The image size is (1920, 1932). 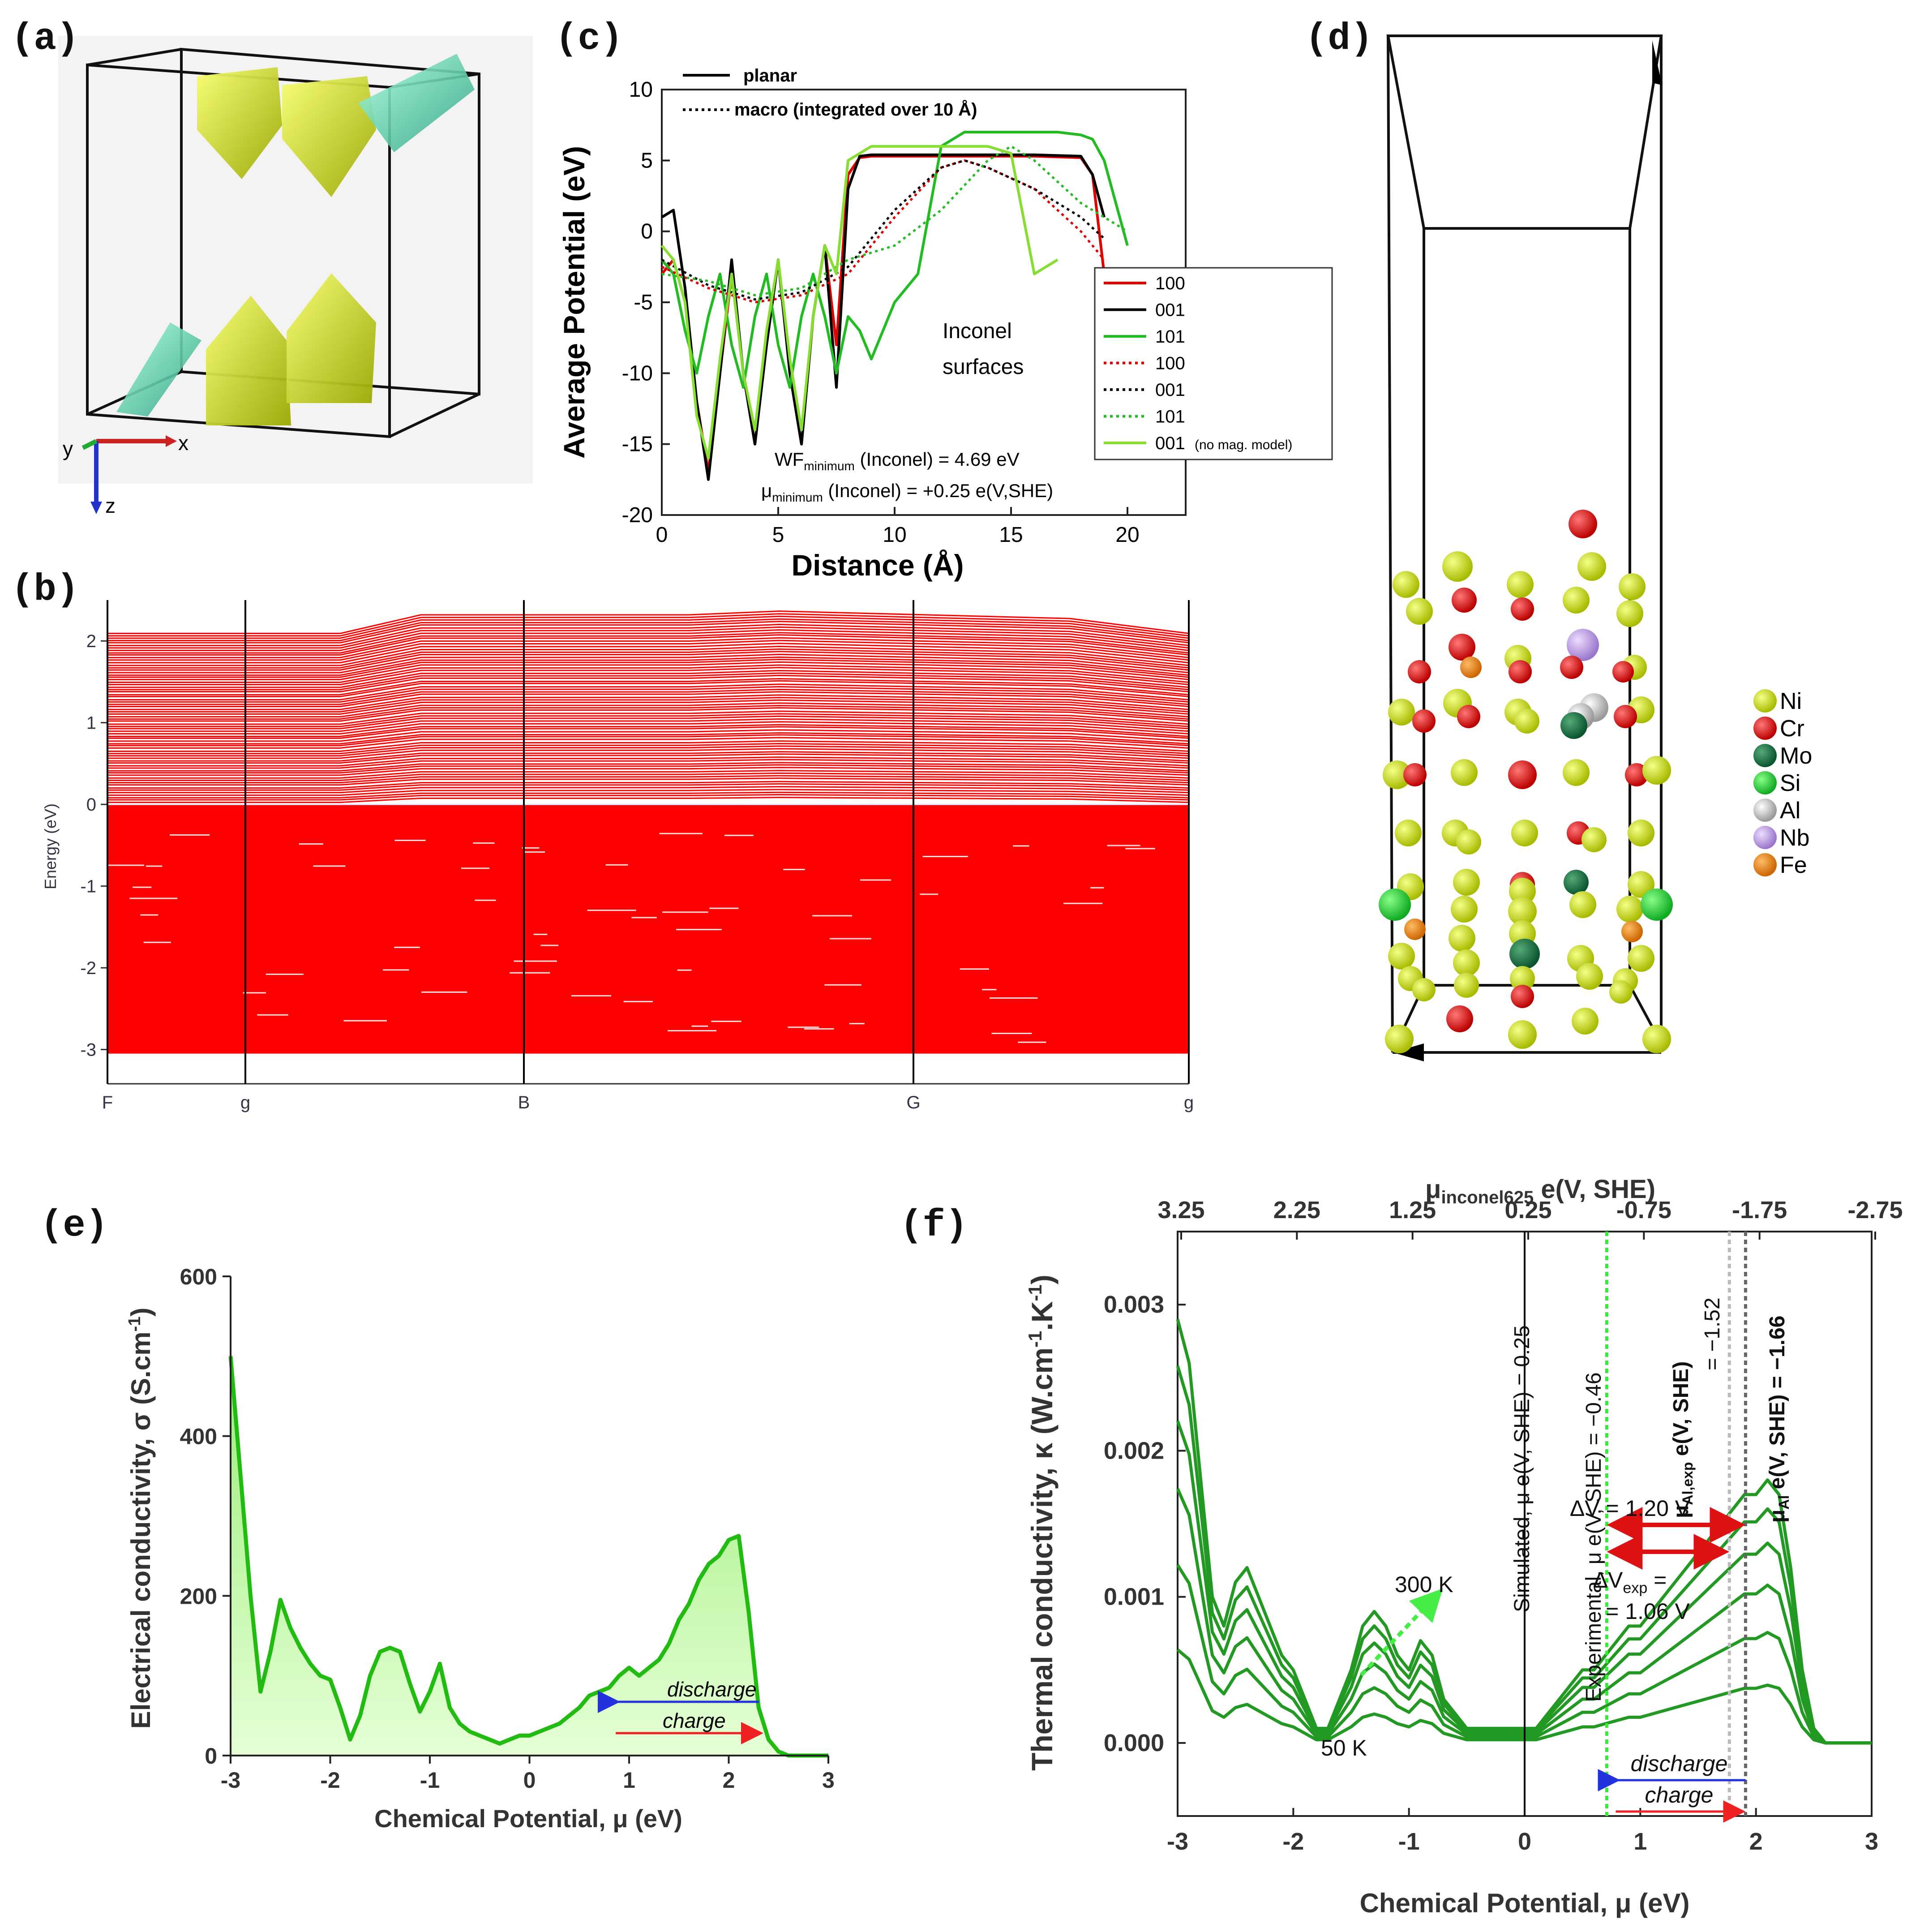 What do you see at coordinates (770, 76) in the screenshot?
I see `style-legend-solid-label: planar` at bounding box center [770, 76].